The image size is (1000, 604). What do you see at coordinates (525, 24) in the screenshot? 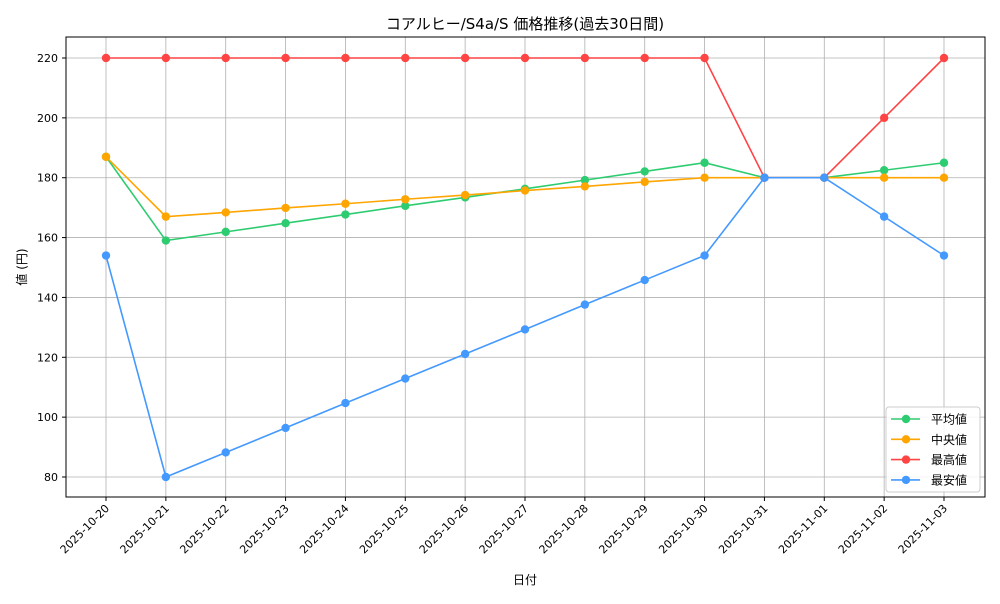
I see `chart-title: コアルヒー/S4a/S 価格推移(過去30日間)` at bounding box center [525, 24].